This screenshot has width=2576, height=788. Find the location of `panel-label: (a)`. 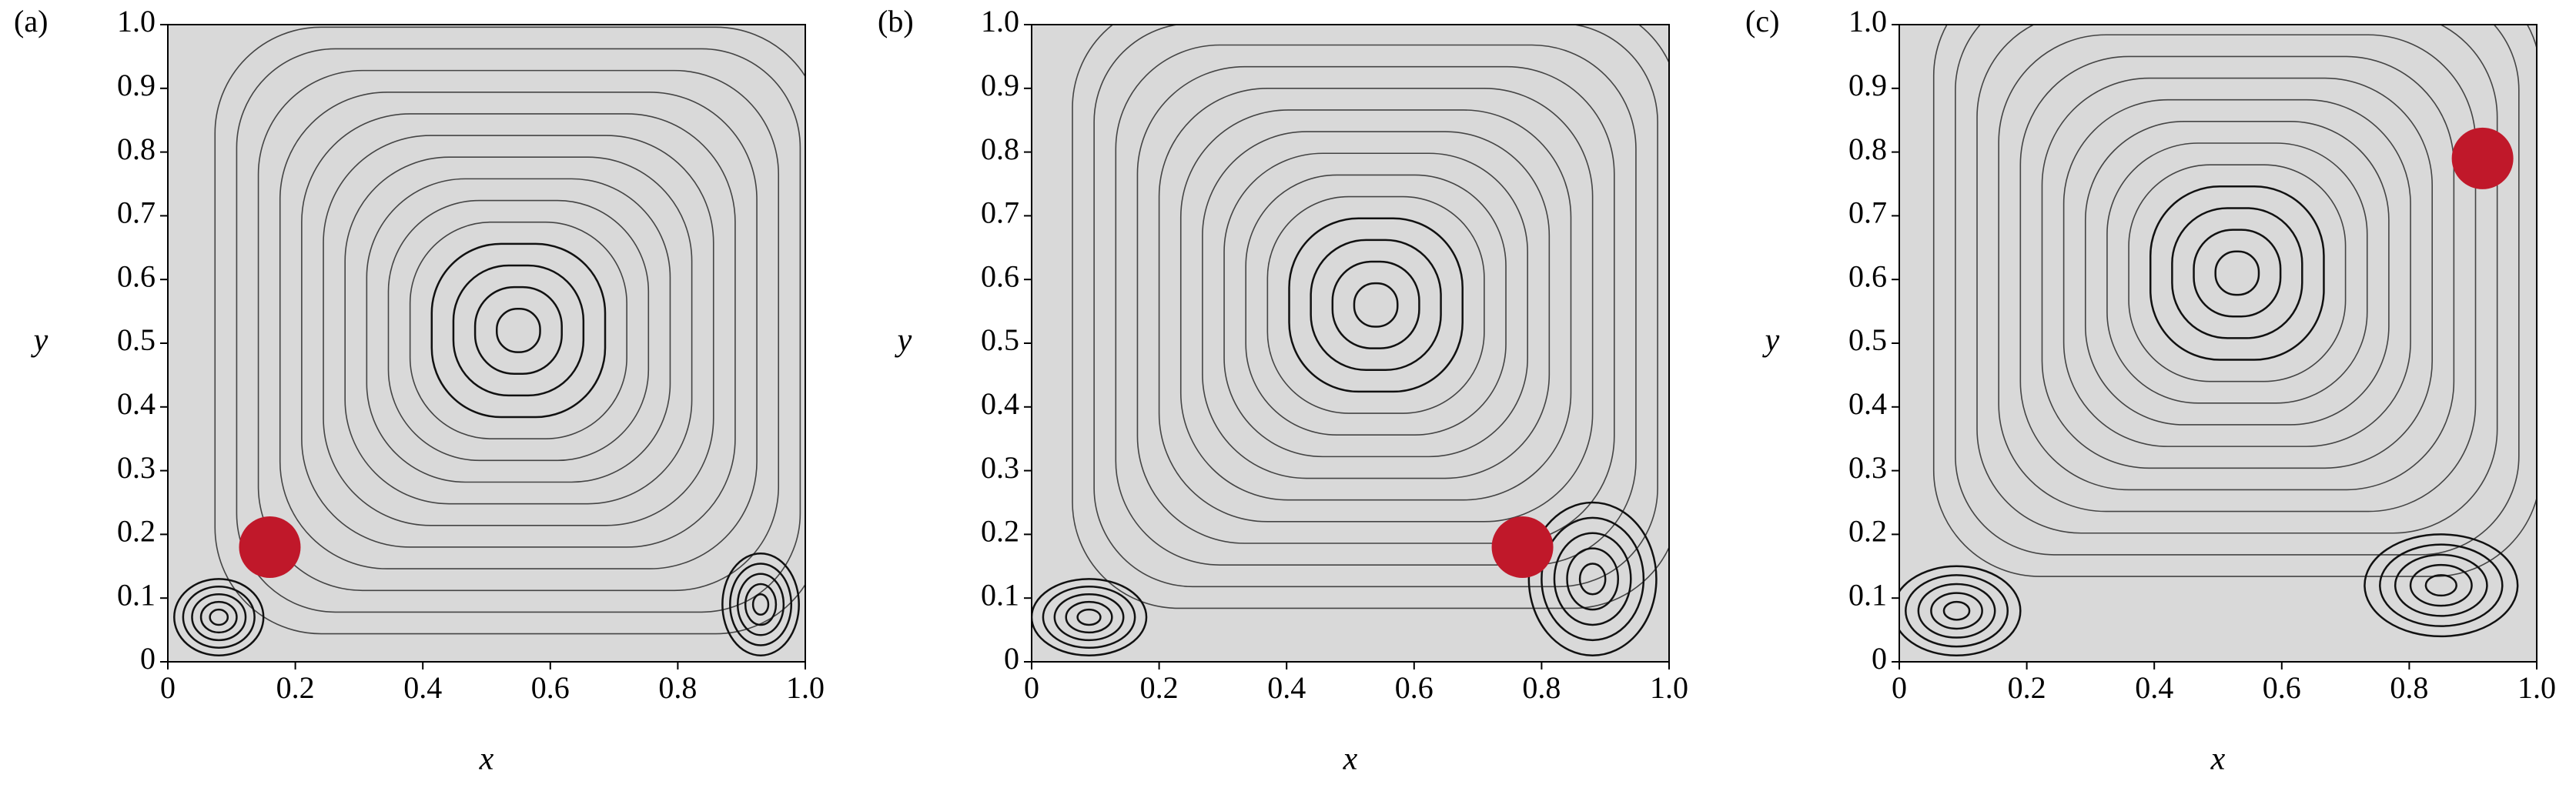

panel-label: (a) is located at coordinates (31, 21).